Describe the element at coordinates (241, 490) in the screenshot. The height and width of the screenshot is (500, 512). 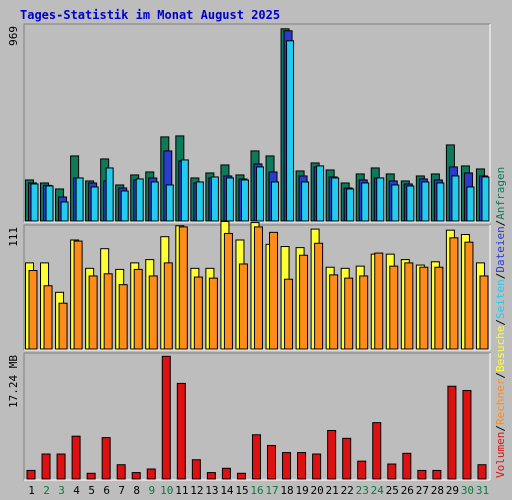
I see `day-label-15: 15` at that location.